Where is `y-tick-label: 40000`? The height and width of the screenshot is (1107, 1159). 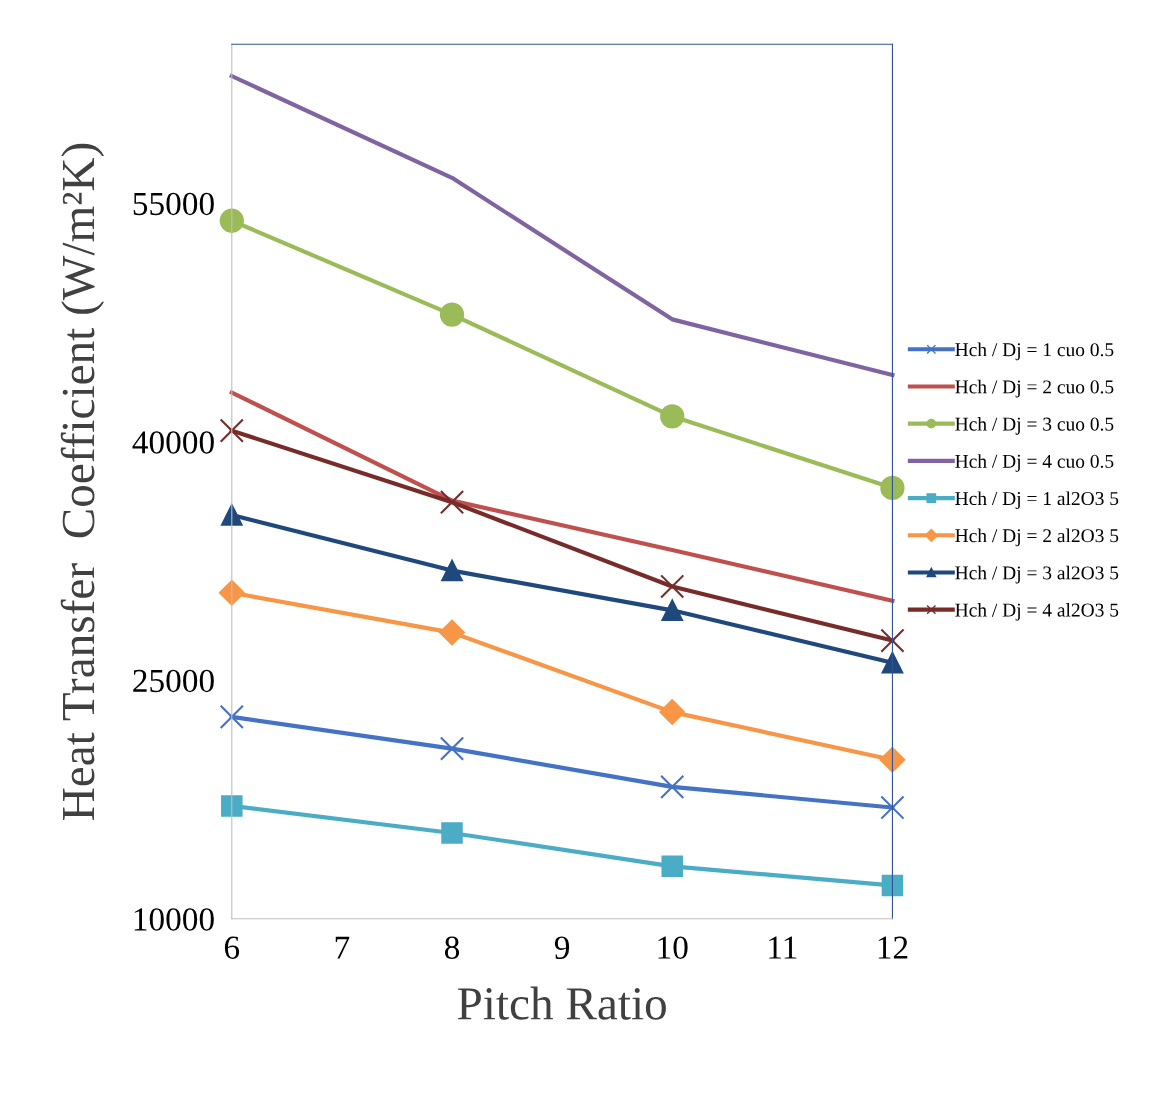
y-tick-label: 40000 is located at coordinates (173, 442).